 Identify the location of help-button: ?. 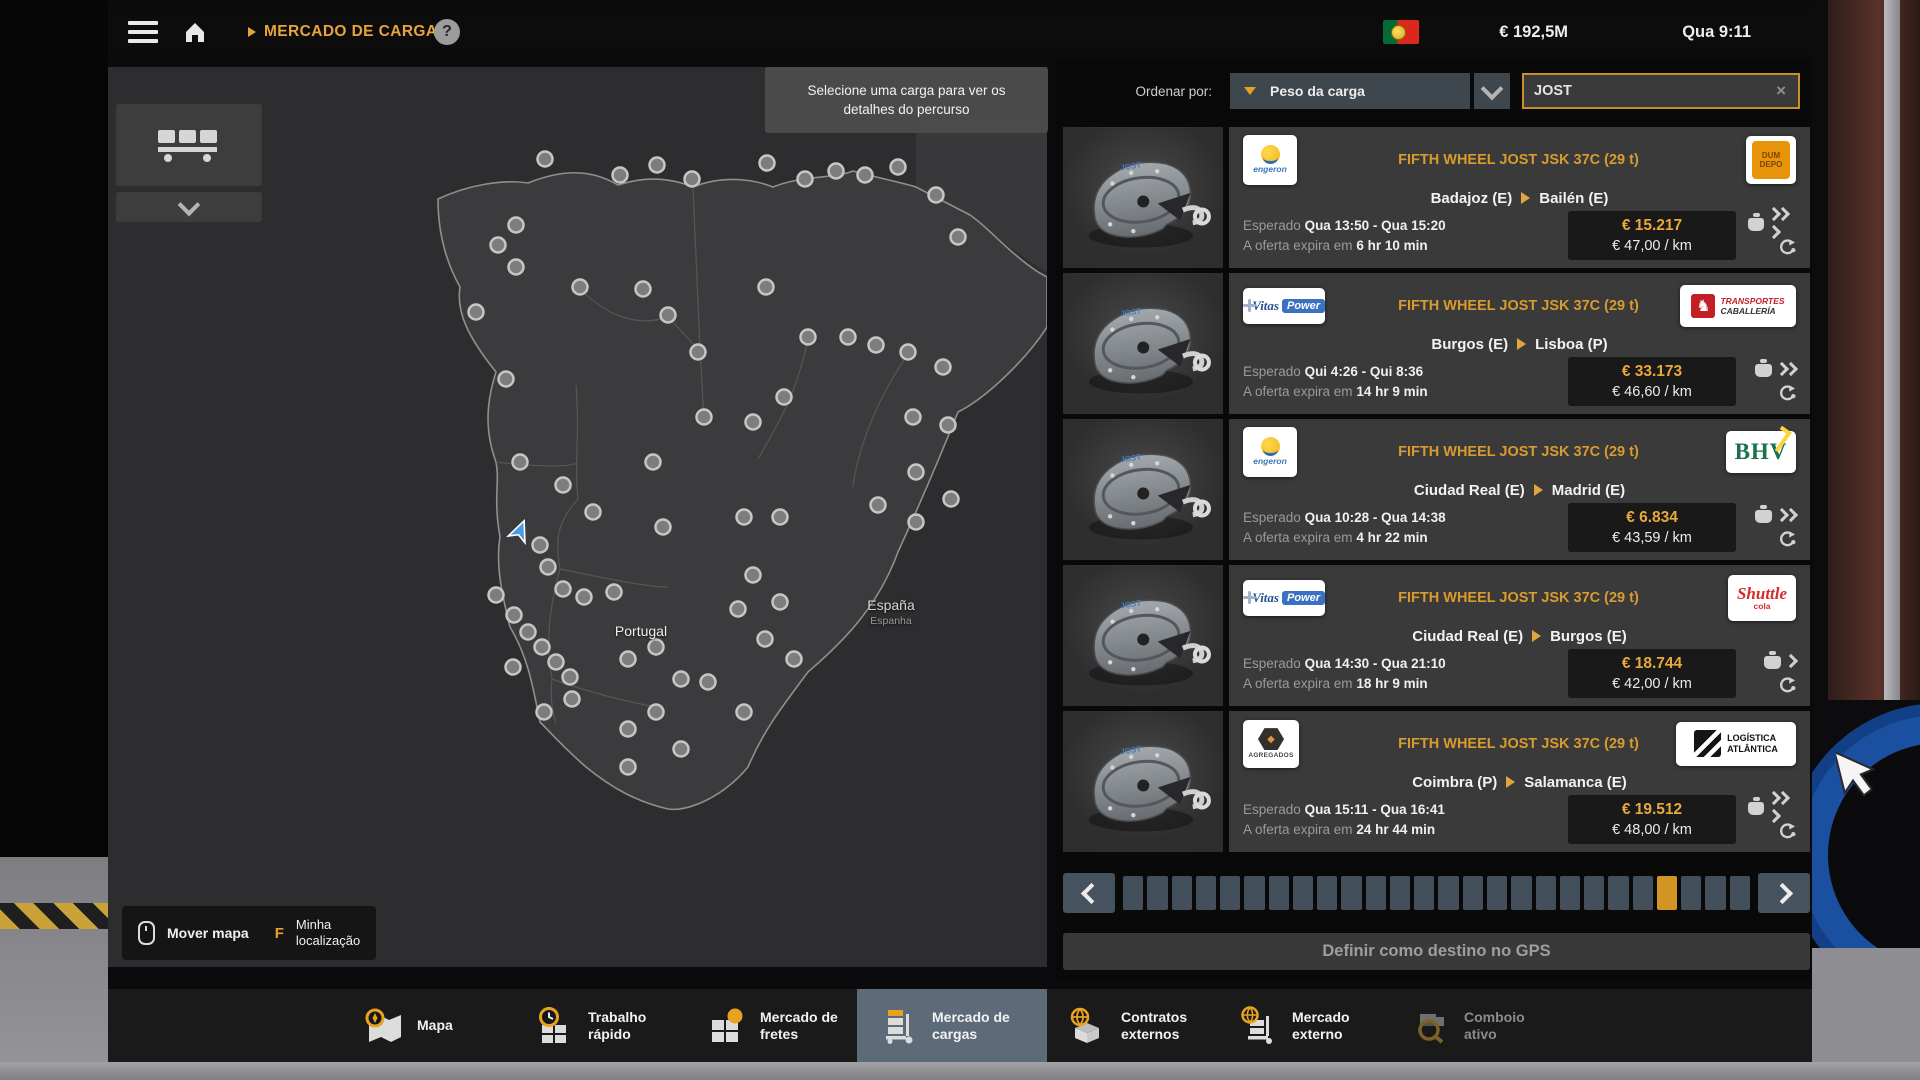
(447, 32).